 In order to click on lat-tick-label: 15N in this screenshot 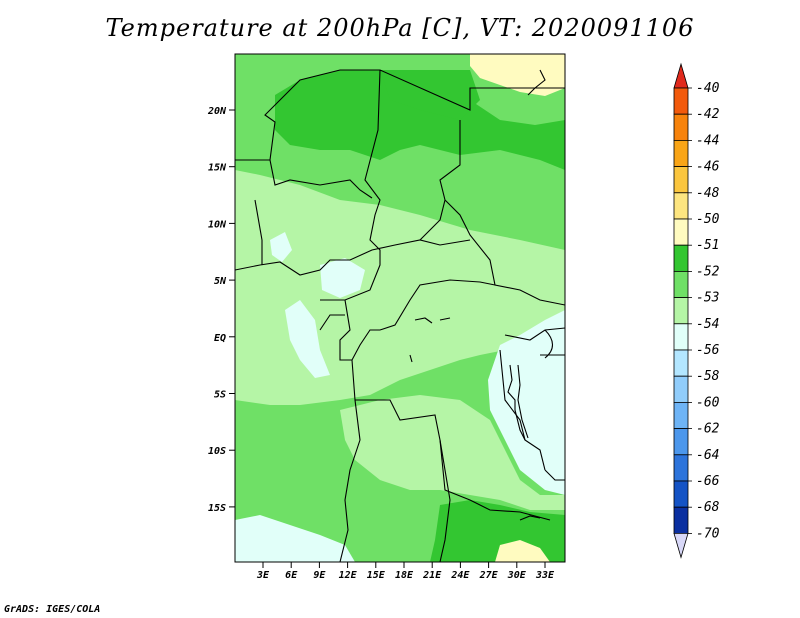, I will do `click(217, 168)`.